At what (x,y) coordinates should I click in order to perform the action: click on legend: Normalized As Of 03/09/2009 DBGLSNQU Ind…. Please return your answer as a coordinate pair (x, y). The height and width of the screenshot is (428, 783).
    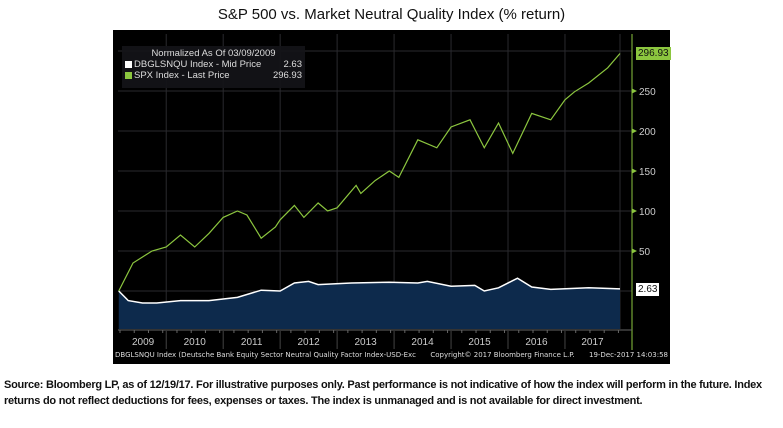
    Looking at the image, I should click on (213, 67).